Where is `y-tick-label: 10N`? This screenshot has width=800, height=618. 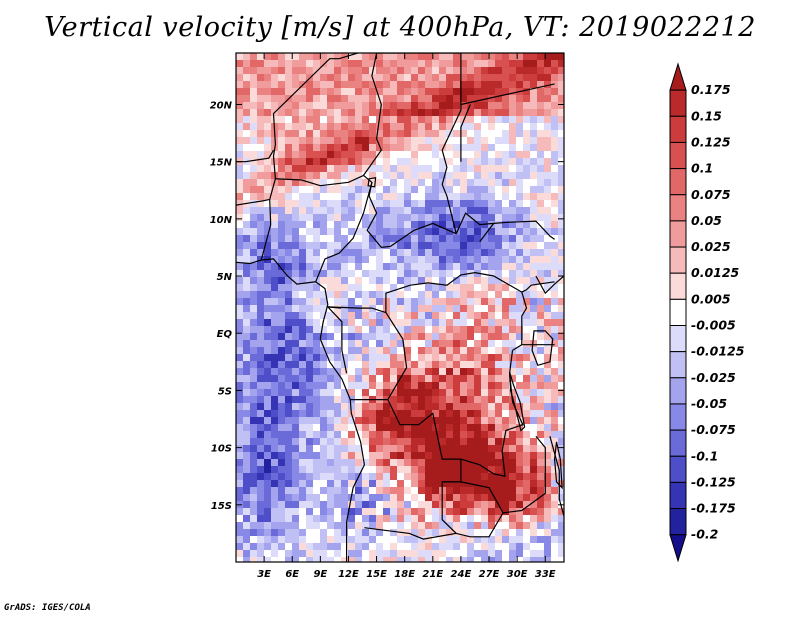 y-tick-label: 10N is located at coordinates (221, 220).